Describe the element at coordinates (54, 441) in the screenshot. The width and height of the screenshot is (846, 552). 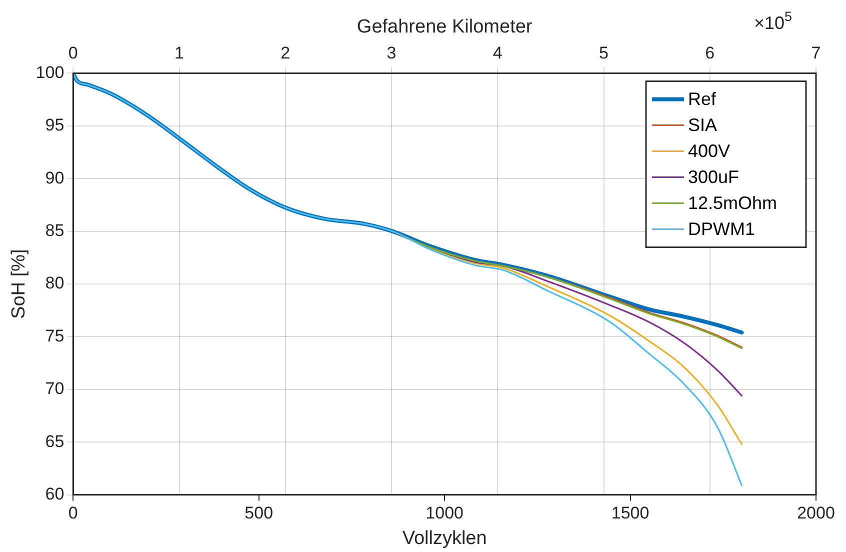
I see `y-tick-label: 65` at that location.